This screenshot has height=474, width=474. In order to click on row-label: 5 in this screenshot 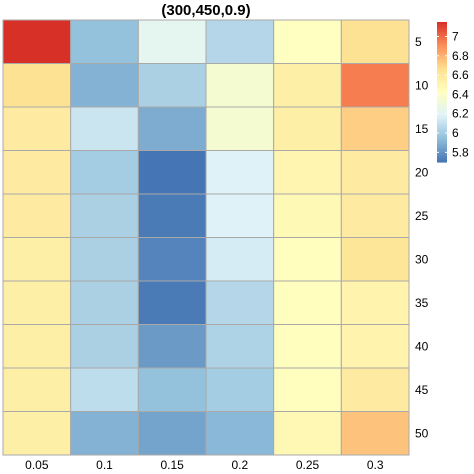, I will do `click(418, 42)`.